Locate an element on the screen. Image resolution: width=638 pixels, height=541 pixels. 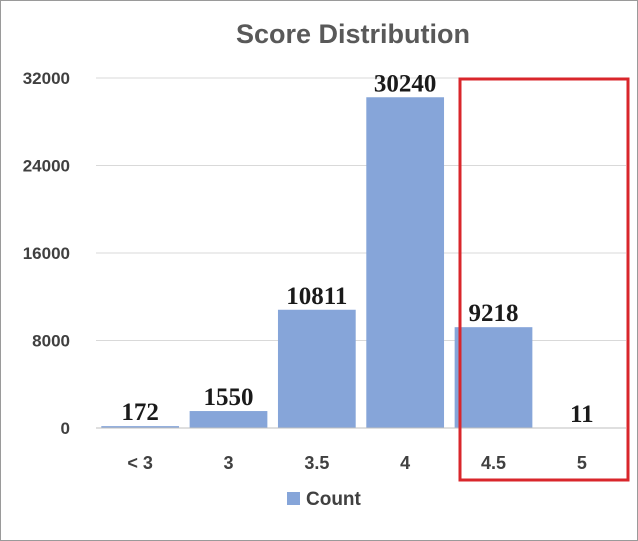
x-tick-label: 3.5 is located at coordinates (316, 463).